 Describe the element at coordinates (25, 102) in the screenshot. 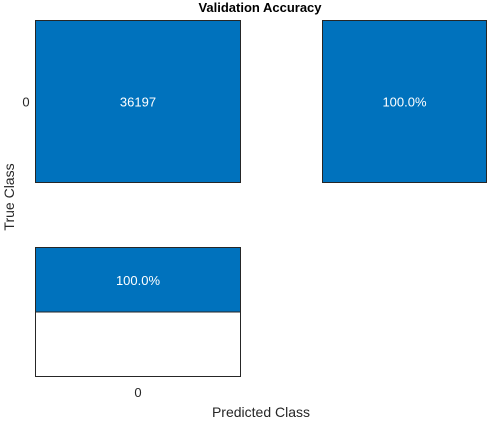

I see `y-tick-label: 0` at that location.